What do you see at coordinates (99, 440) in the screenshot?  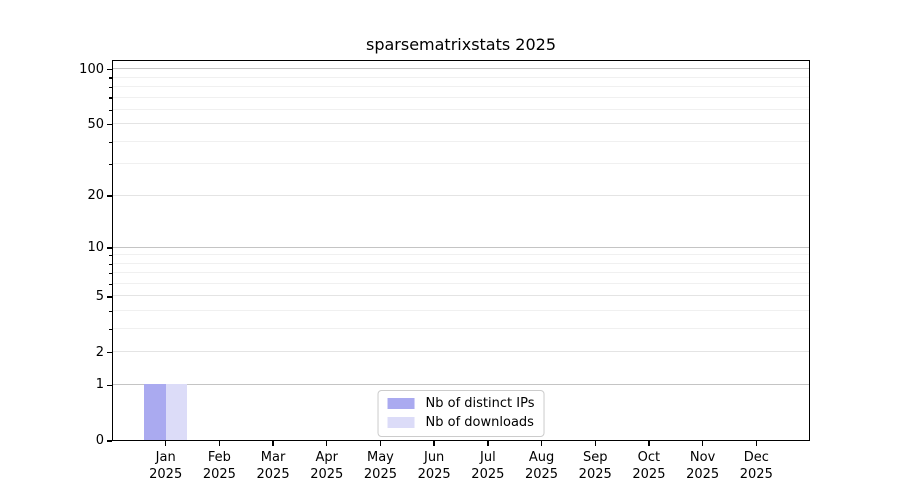 I see `y-tick-label: 0` at bounding box center [99, 440].